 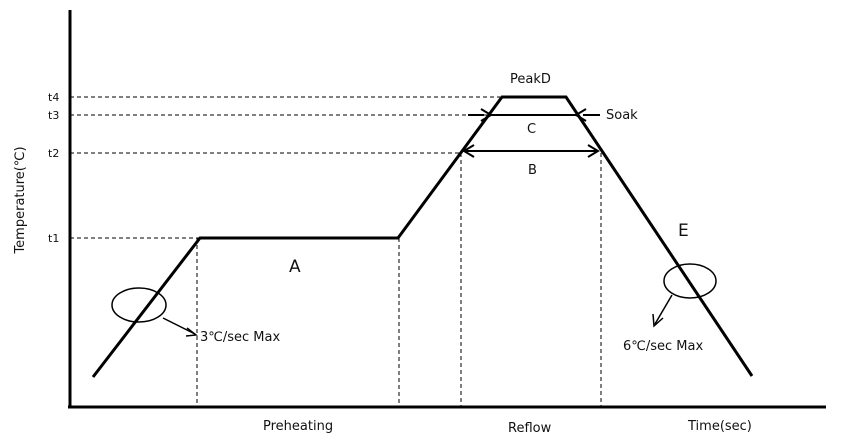 I want to click on ramp-down-annotation: 6℃/sec Max, so click(x=663, y=346).